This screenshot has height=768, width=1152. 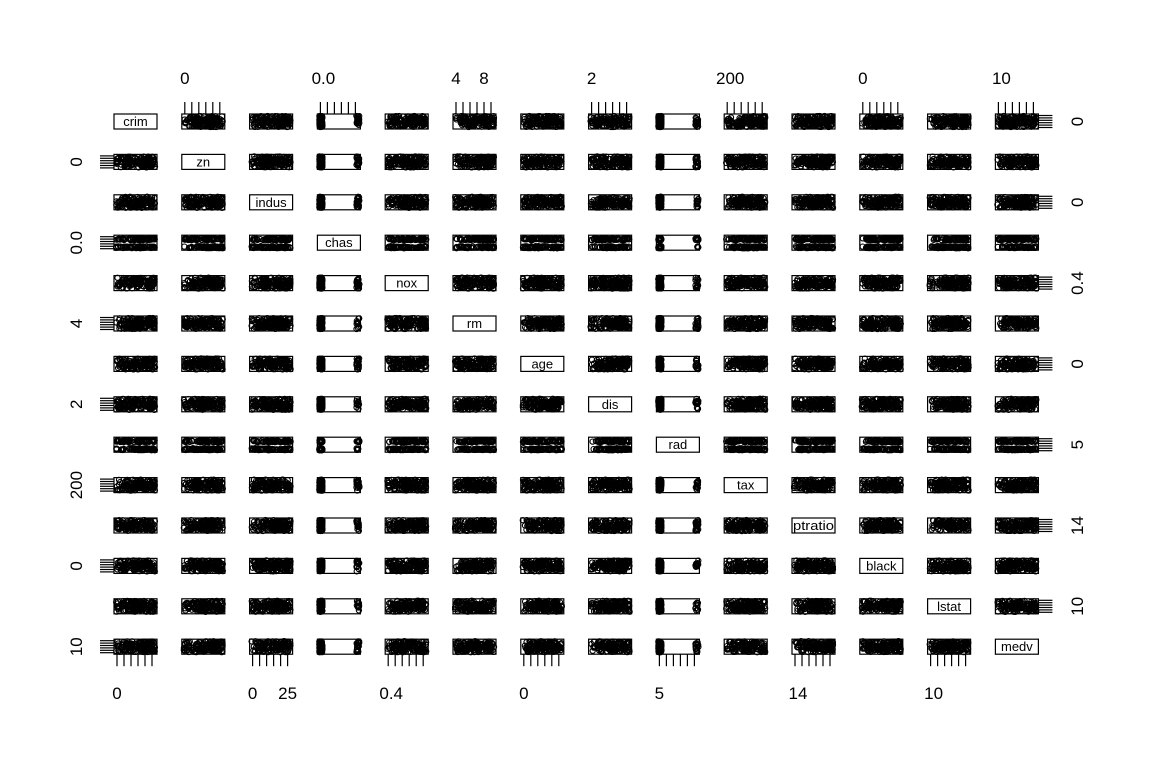 What do you see at coordinates (475, 121) in the screenshot?
I see `panel-crim-vs-rm` at bounding box center [475, 121].